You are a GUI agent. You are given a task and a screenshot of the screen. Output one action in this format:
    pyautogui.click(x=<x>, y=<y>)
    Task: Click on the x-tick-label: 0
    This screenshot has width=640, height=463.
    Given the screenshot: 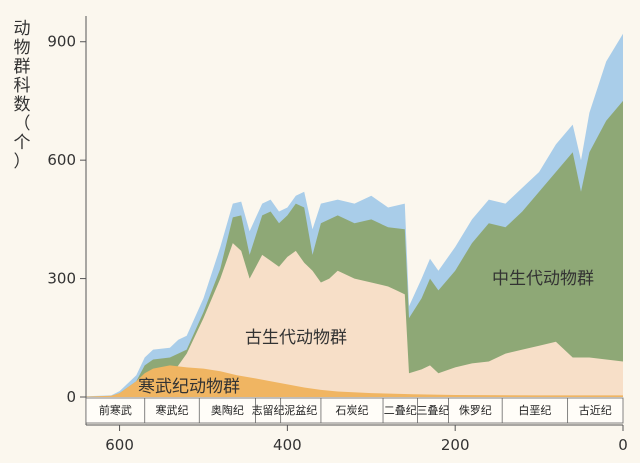 What is the action you would take?
    pyautogui.click(x=623, y=445)
    